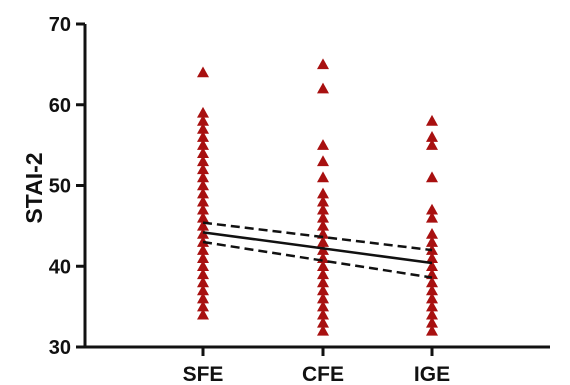 The height and width of the screenshot is (385, 570). What do you see at coordinates (60, 348) in the screenshot?
I see `y-tick-label: 30` at bounding box center [60, 348].